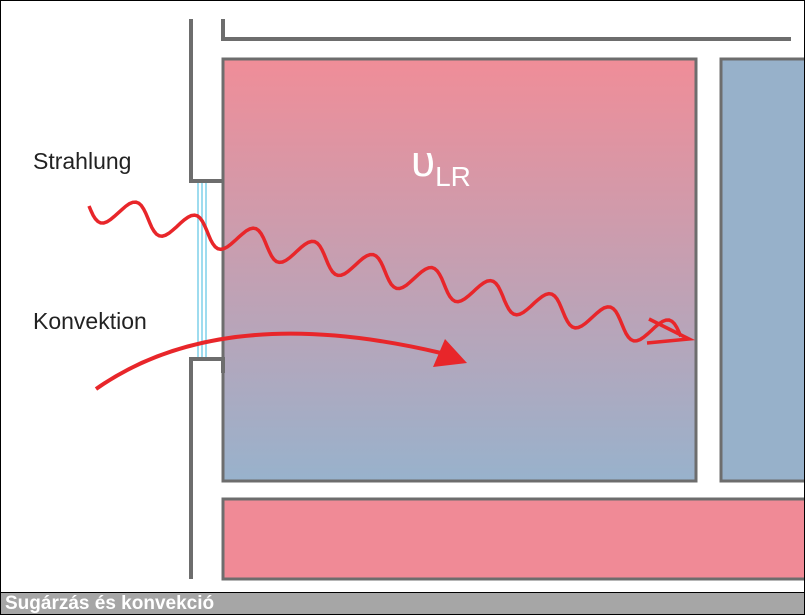  Describe the element at coordinates (761, 270) in the screenshot. I see `adjacent-room` at that location.